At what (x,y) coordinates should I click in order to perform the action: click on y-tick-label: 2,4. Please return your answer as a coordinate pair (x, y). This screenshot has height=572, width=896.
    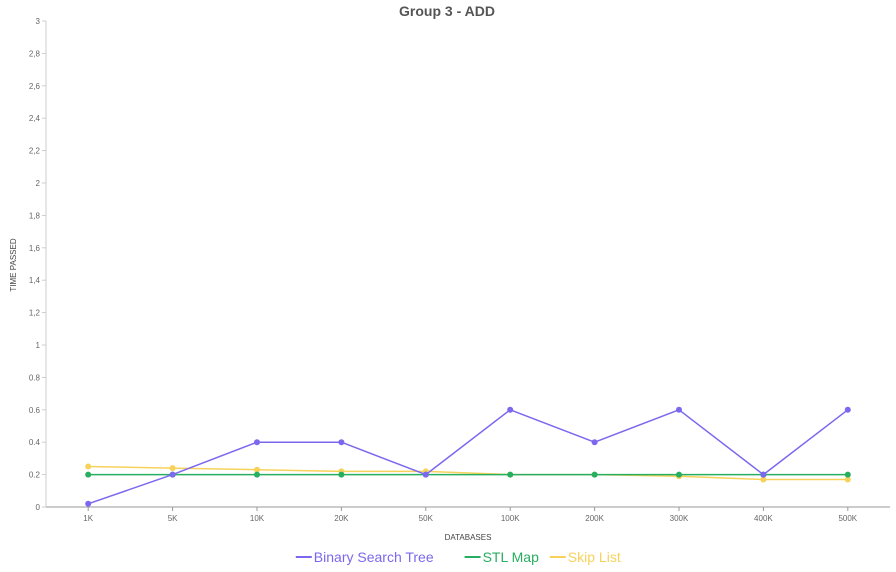
    Looking at the image, I should click on (35, 118).